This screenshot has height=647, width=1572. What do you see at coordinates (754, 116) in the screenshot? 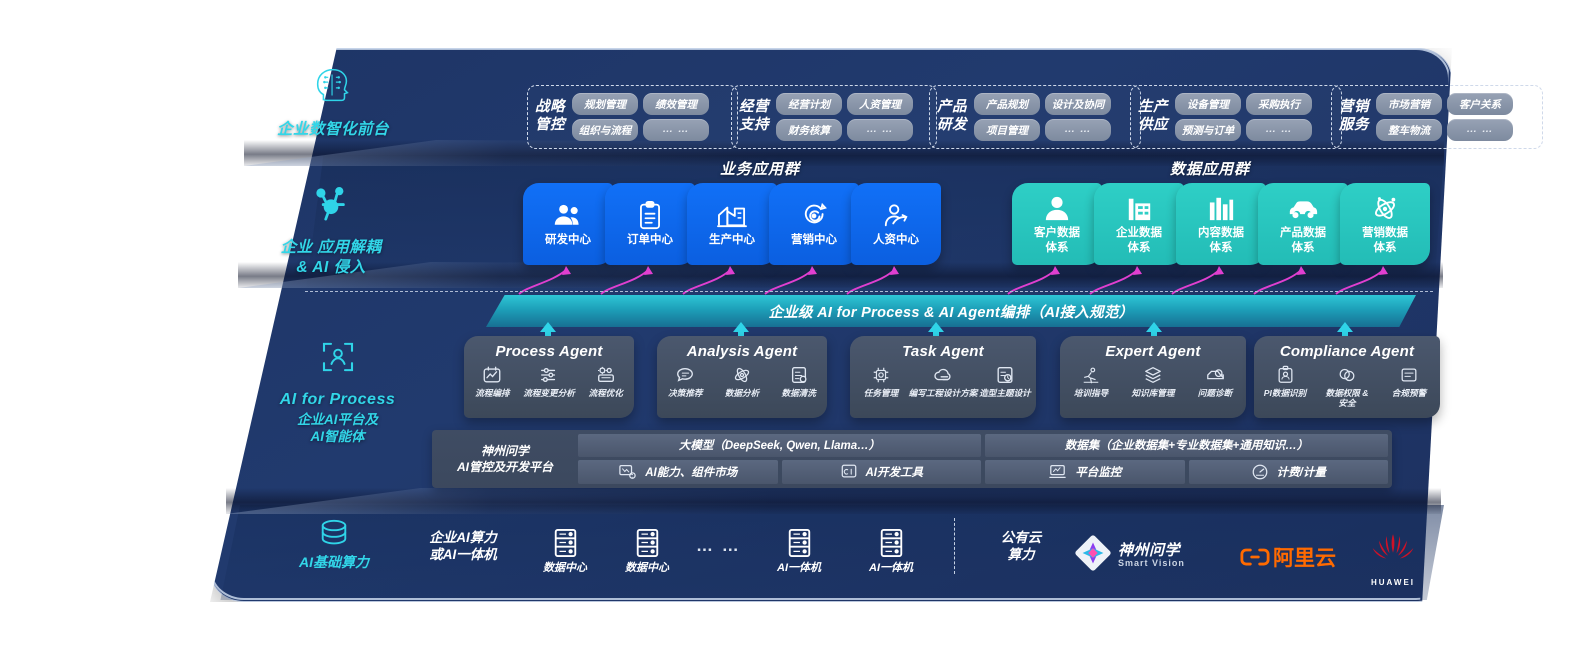
I see `domain-name: 经营 支持` at bounding box center [754, 116].